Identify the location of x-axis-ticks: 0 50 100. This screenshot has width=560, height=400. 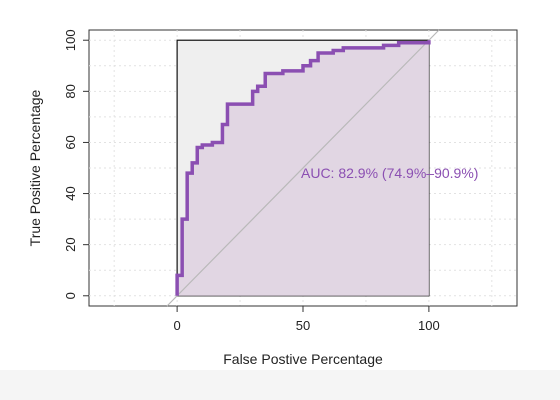
(307, 319).